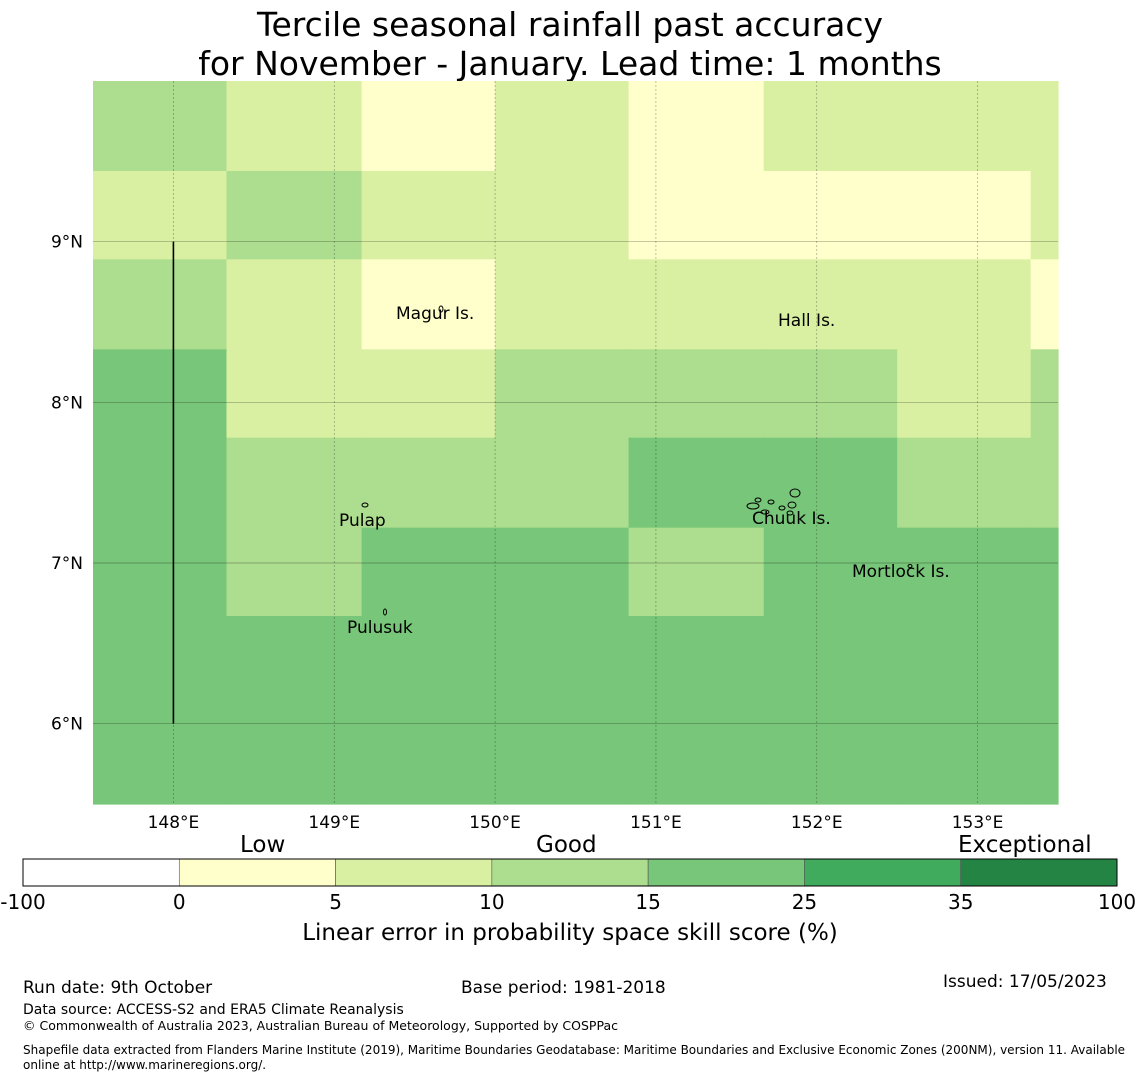  What do you see at coordinates (563, 988) in the screenshot?
I see `base-period: Base period: 1981-2018` at bounding box center [563, 988].